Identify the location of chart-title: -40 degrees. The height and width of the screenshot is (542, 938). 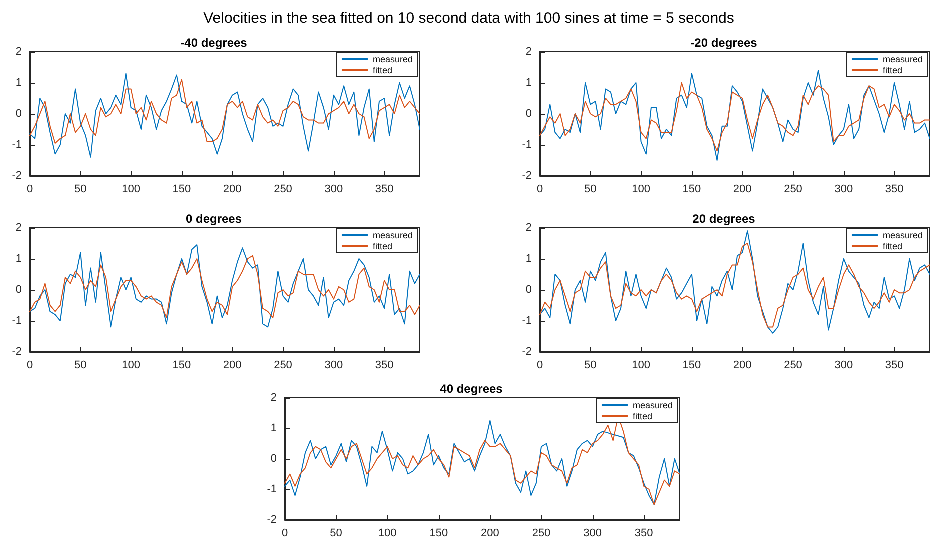
(214, 43).